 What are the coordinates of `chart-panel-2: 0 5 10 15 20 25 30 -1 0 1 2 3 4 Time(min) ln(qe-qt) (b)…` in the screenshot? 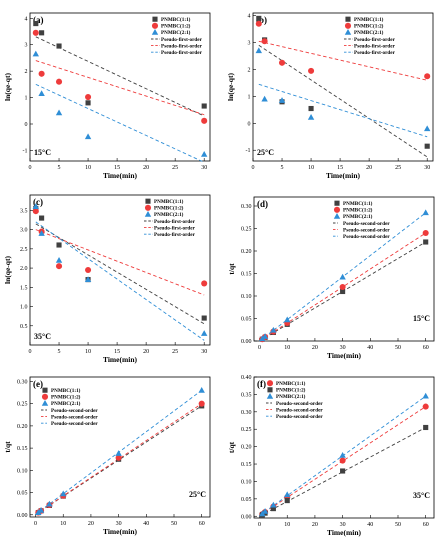 It's located at (330, 96).